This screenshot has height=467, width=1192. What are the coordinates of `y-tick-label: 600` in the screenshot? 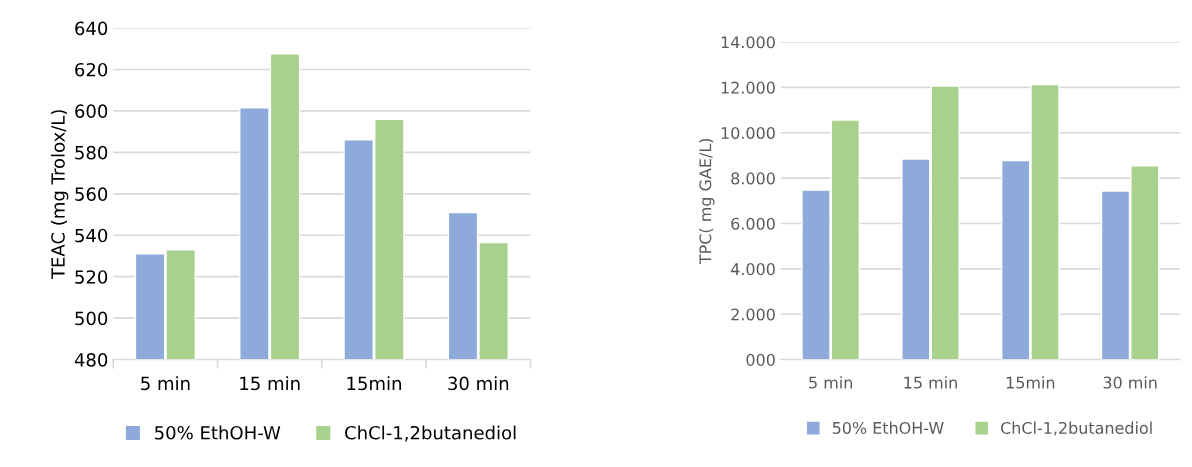 It's located at (91, 111).